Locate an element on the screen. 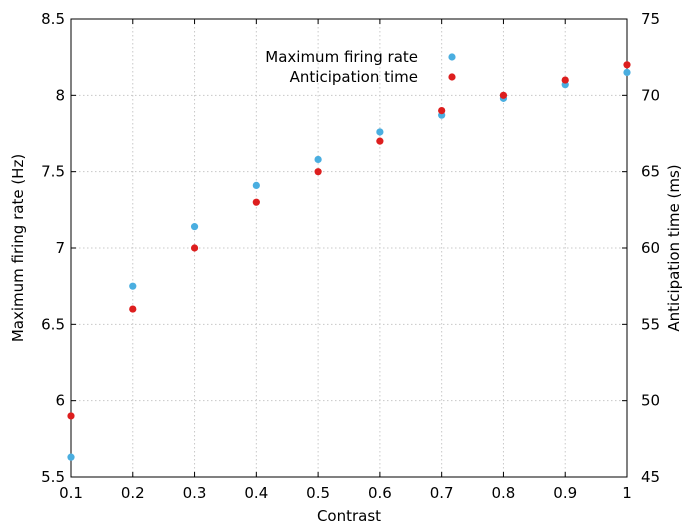 The width and height of the screenshot is (683, 527). y-right-tick-label: 70 is located at coordinates (650, 95).